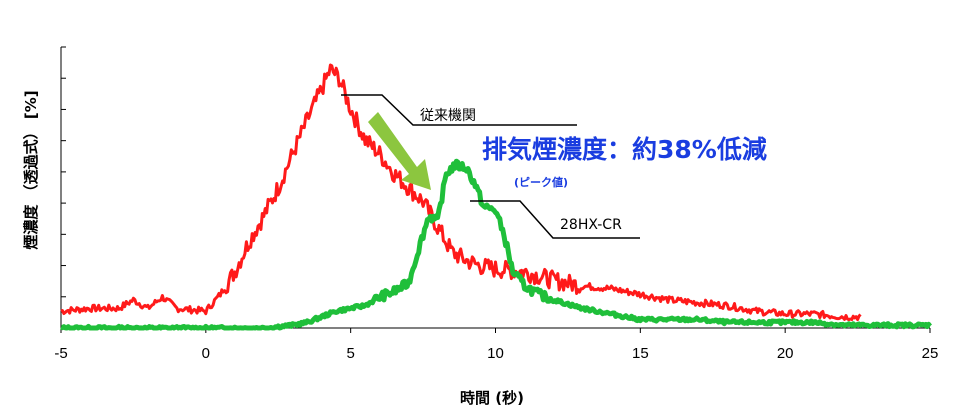 The width and height of the screenshot is (962, 417). I want to click on reduction-headline: 排気煙濃度：約38%低減, so click(624, 149).